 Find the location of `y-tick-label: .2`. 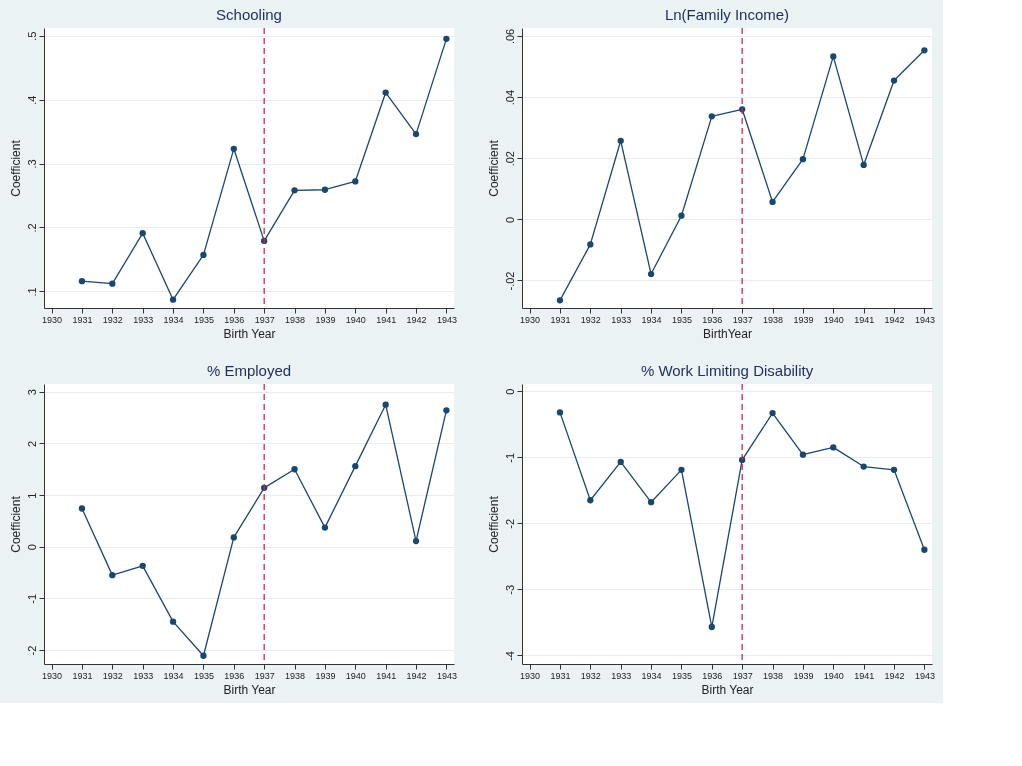

y-tick-label: .2 is located at coordinates (31, 228).